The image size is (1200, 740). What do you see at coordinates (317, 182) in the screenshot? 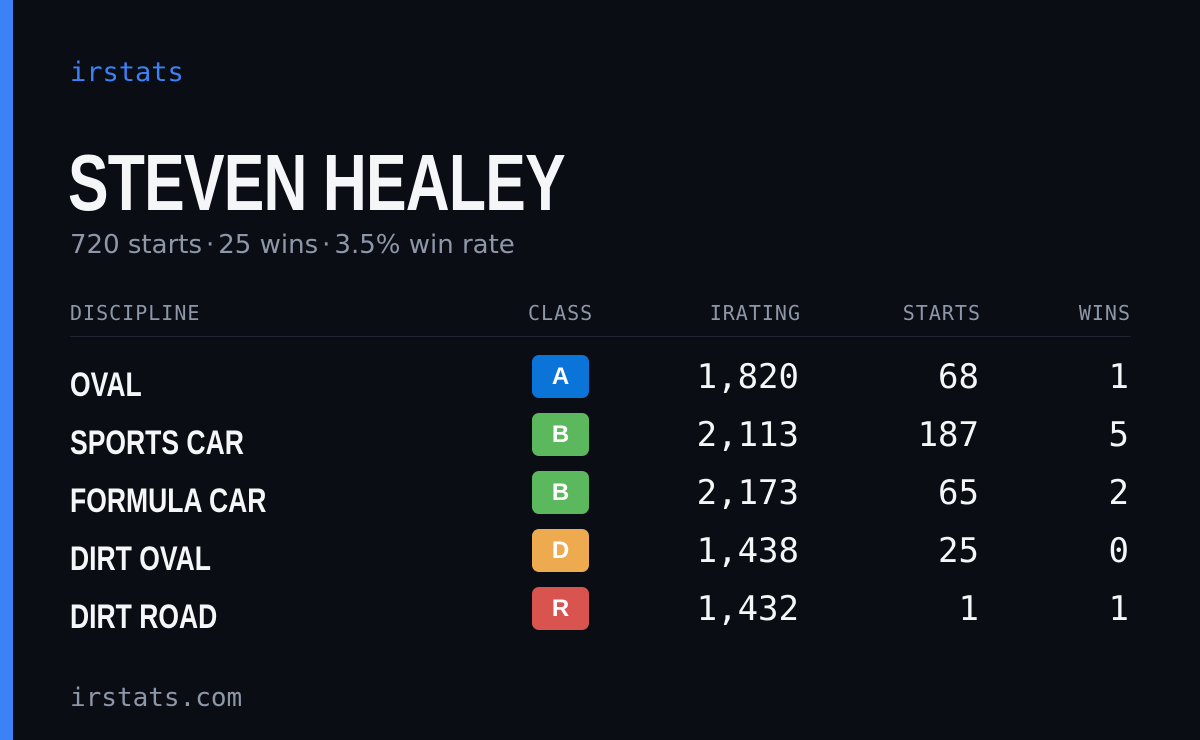
I see `driver-name: STEVEN HEALEY` at bounding box center [317, 182].